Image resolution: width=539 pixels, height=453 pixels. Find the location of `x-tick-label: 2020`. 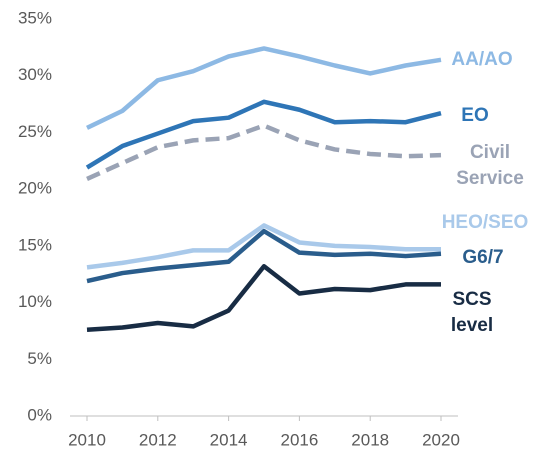

x-tick-label: 2020 is located at coordinates (441, 439).